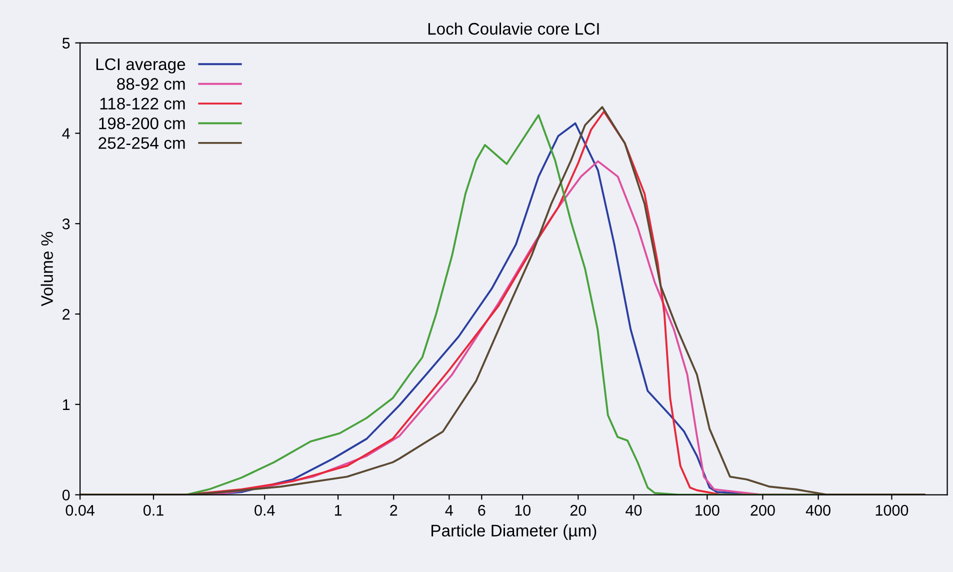 The width and height of the screenshot is (953, 572). What do you see at coordinates (66, 43) in the screenshot?
I see `y-tick-label: 5` at bounding box center [66, 43].